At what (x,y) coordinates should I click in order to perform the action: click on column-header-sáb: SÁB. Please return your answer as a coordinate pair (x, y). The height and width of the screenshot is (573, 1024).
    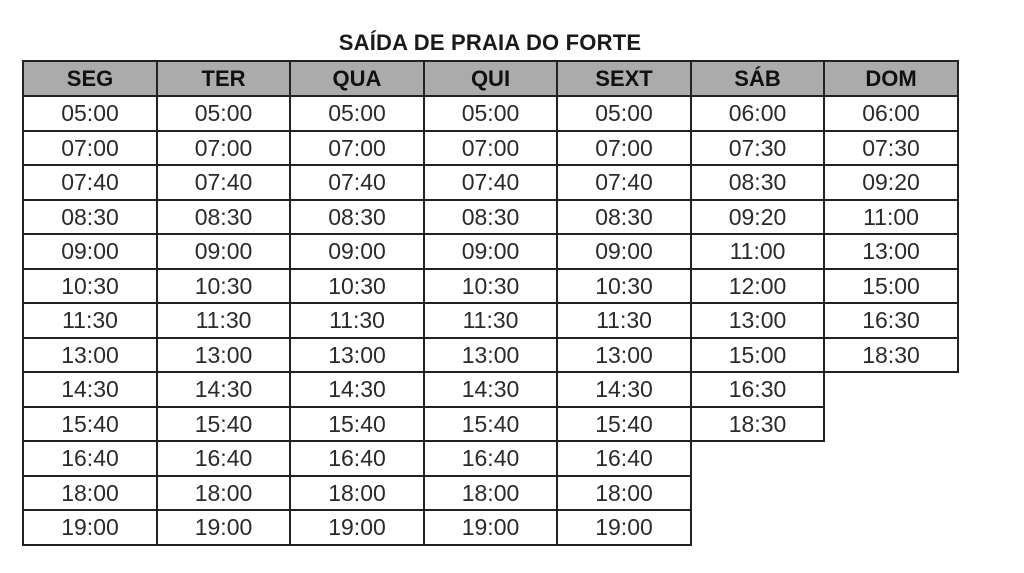
    Looking at the image, I should click on (757, 78).